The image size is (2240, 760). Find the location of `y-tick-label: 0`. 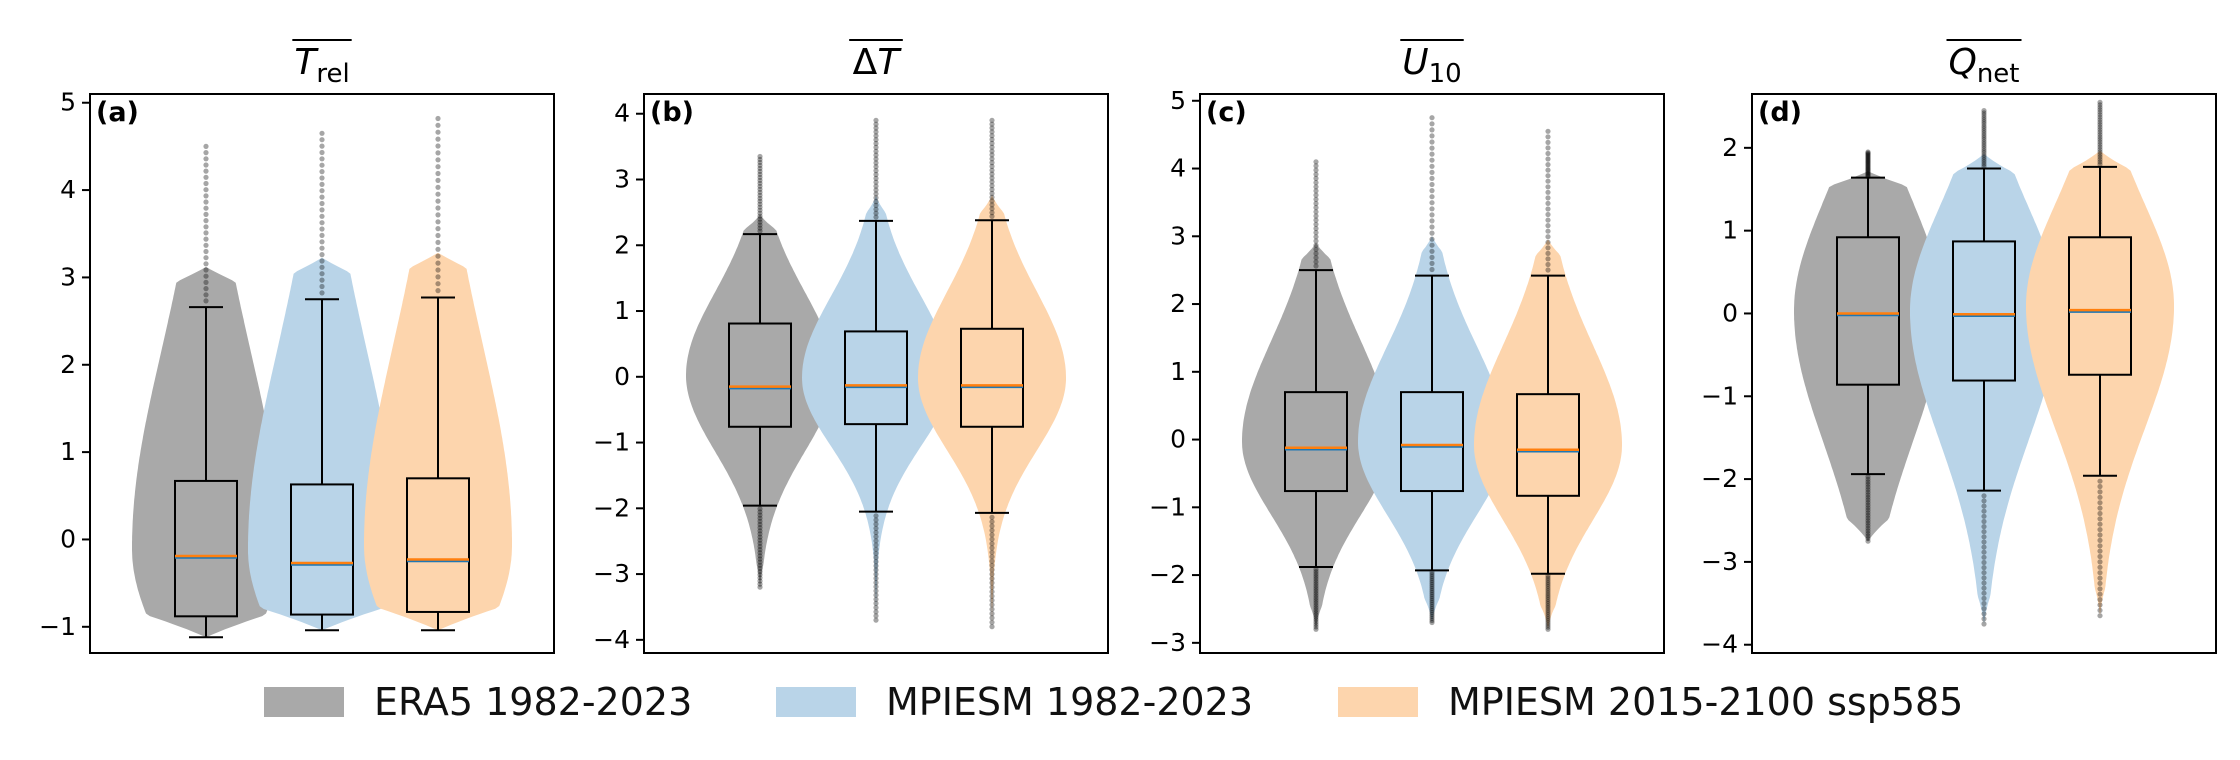

y-tick-label: 0 is located at coordinates (622, 376).